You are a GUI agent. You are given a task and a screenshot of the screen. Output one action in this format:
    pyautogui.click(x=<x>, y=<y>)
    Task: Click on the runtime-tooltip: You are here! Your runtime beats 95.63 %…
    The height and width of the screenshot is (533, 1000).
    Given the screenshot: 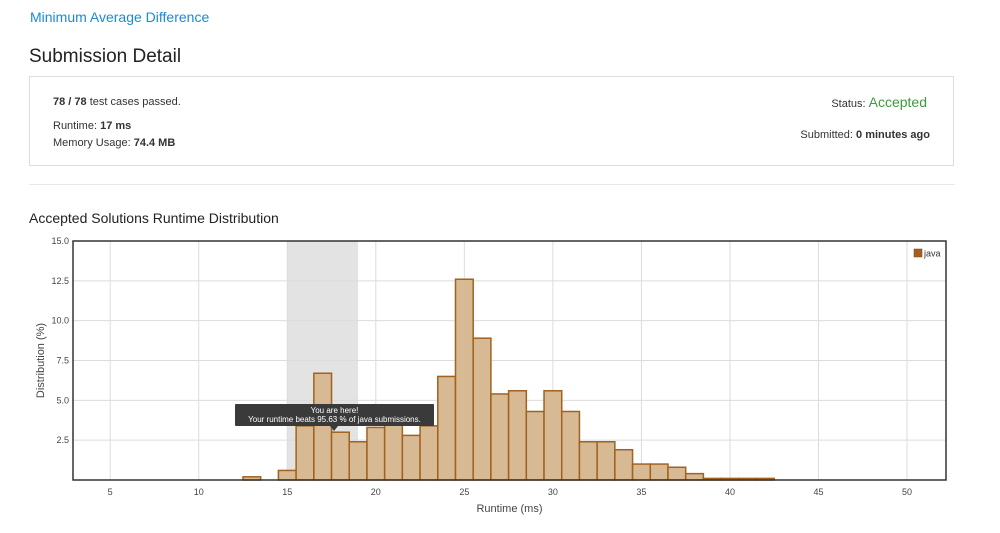 What is the action you would take?
    pyautogui.click(x=334, y=415)
    